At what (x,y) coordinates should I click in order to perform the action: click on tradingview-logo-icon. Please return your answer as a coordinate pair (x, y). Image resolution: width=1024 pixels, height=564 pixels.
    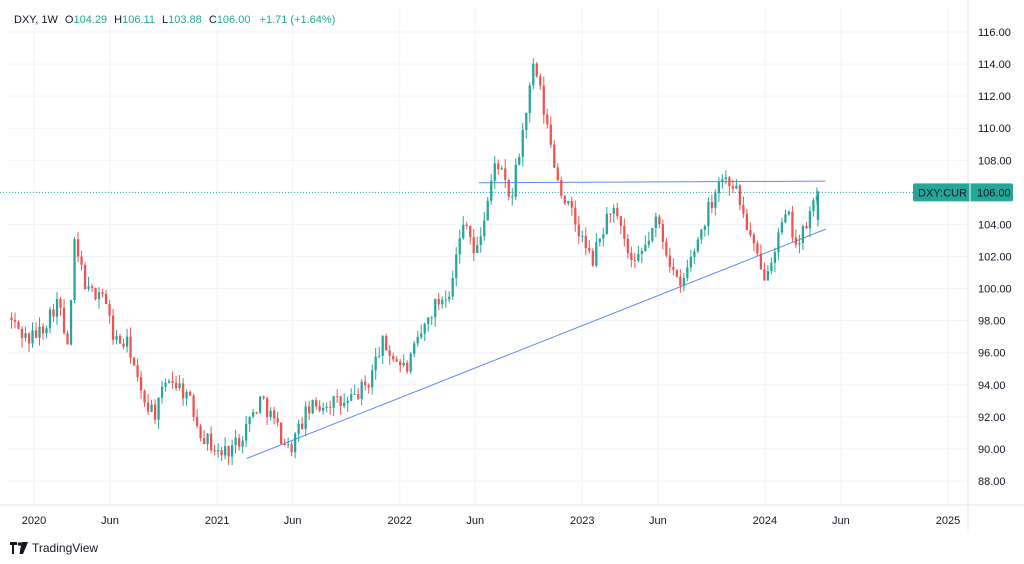
    Looking at the image, I should click on (19, 548).